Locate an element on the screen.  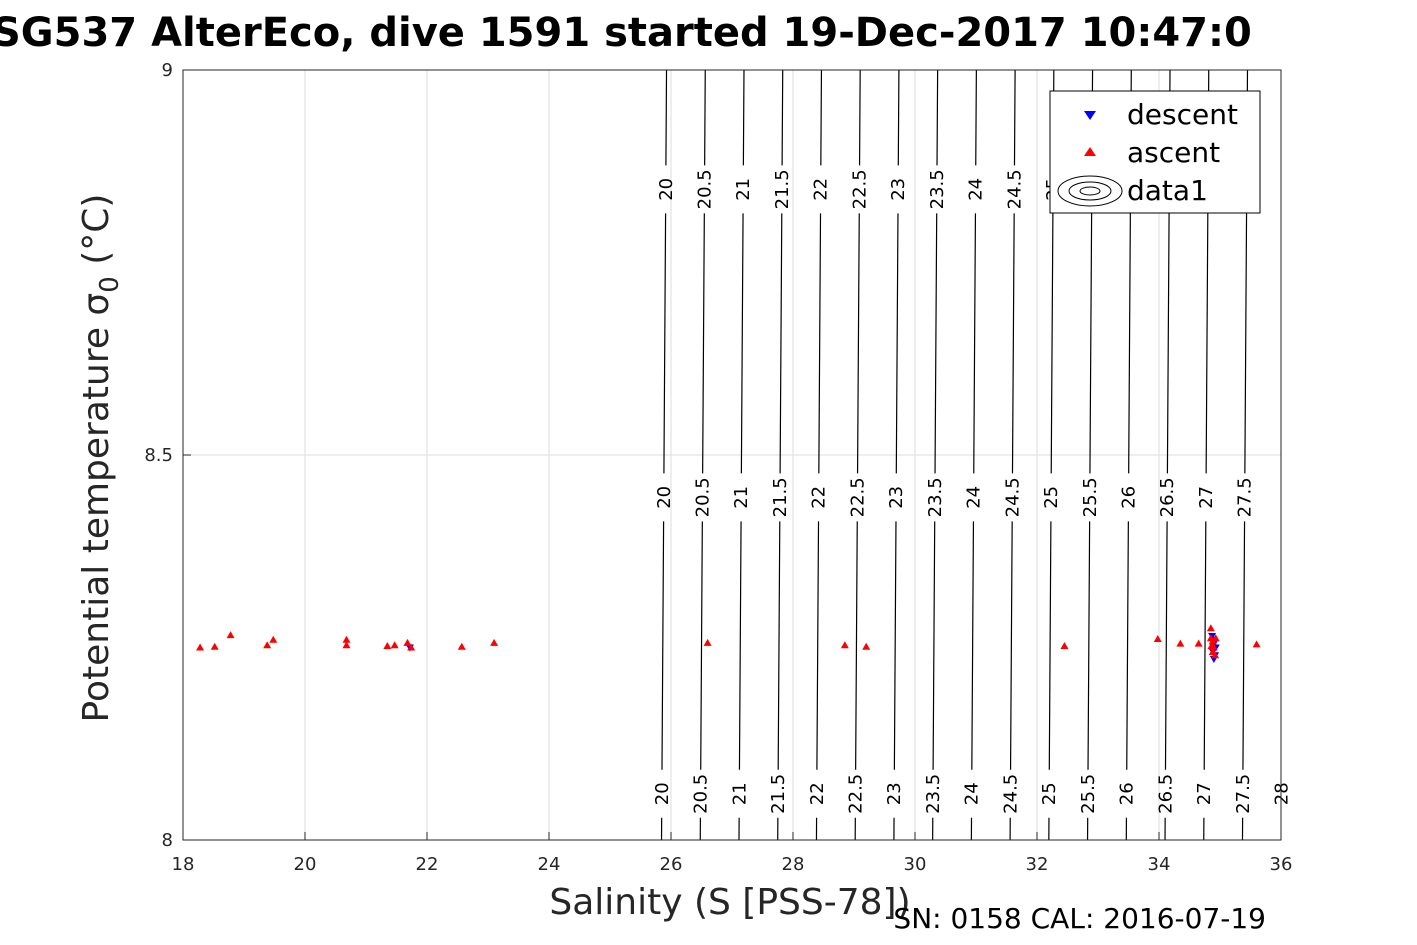
y-axis-label-units: (°C) is located at coordinates (96, 235).